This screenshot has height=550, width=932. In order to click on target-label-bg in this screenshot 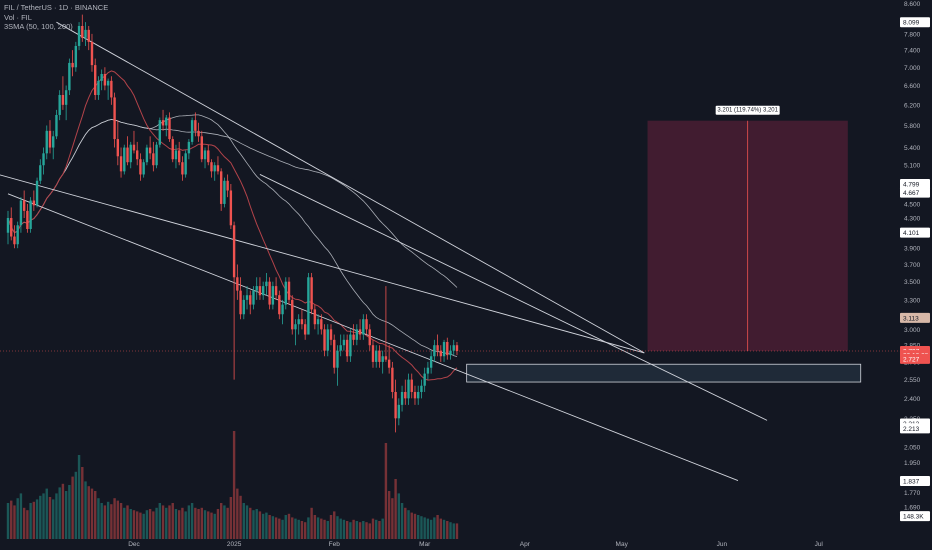, I will do `click(747, 110)`.